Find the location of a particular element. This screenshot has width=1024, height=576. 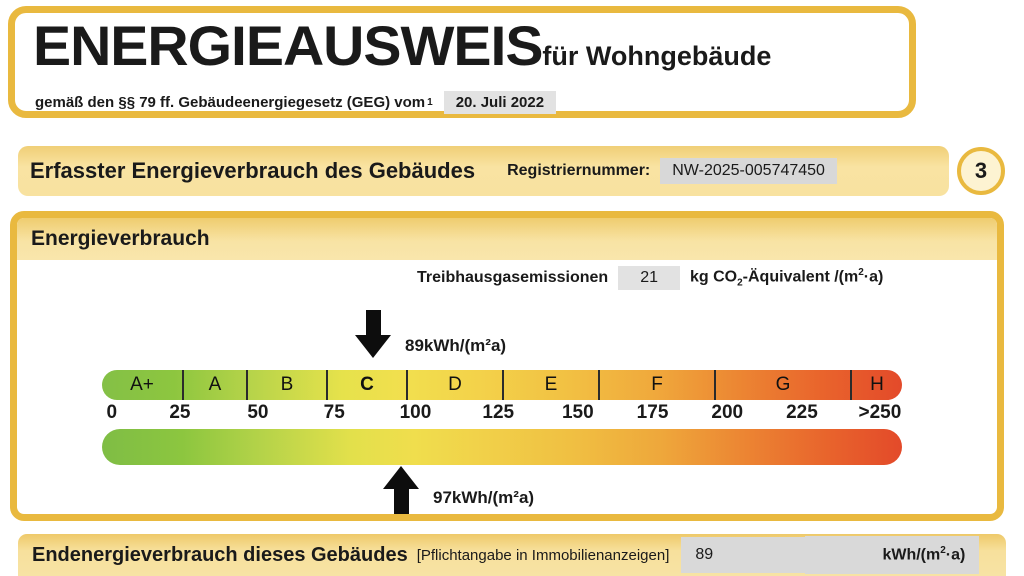

title-row: ENERGIEAUSWEIS für Wohngebäude is located at coordinates (467, 45).